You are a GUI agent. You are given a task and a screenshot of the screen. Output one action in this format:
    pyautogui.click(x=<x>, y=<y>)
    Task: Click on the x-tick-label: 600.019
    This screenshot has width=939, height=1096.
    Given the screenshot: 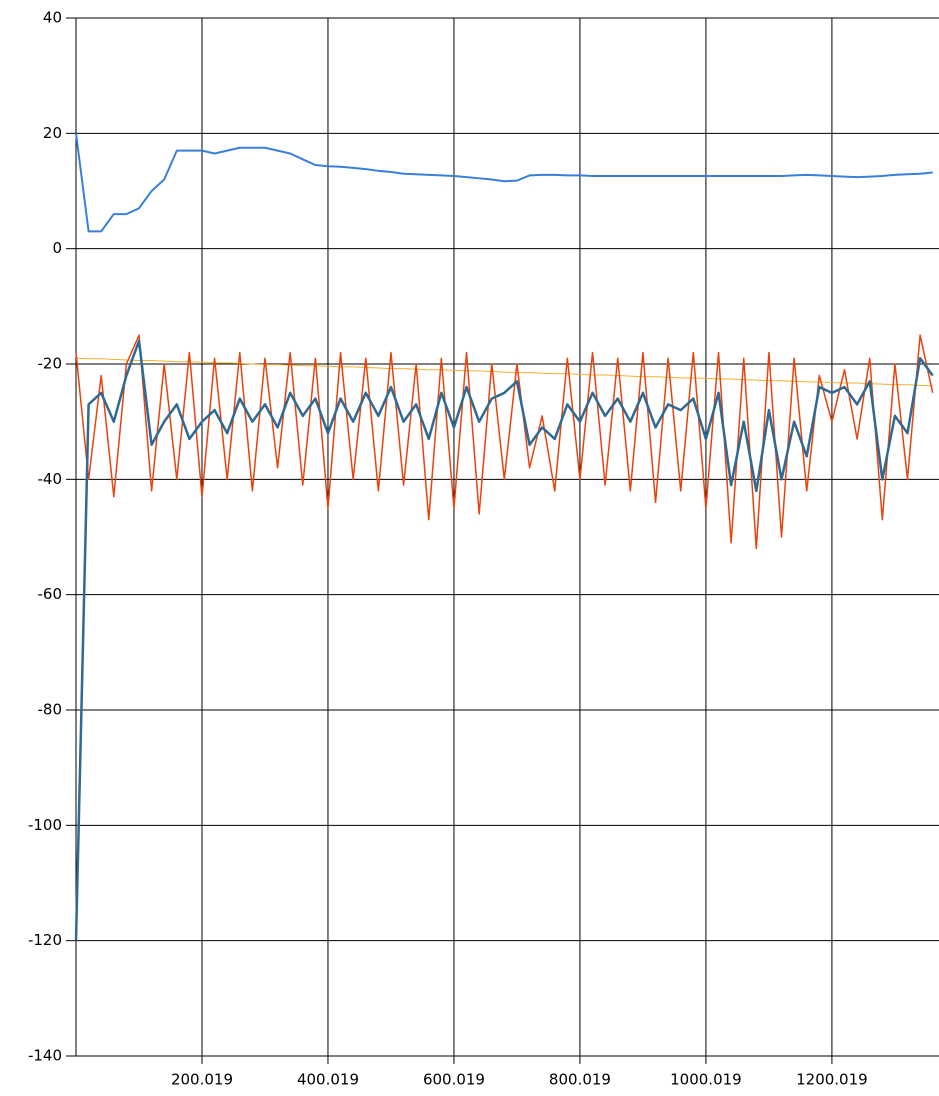 What is the action you would take?
    pyautogui.click(x=454, y=1080)
    